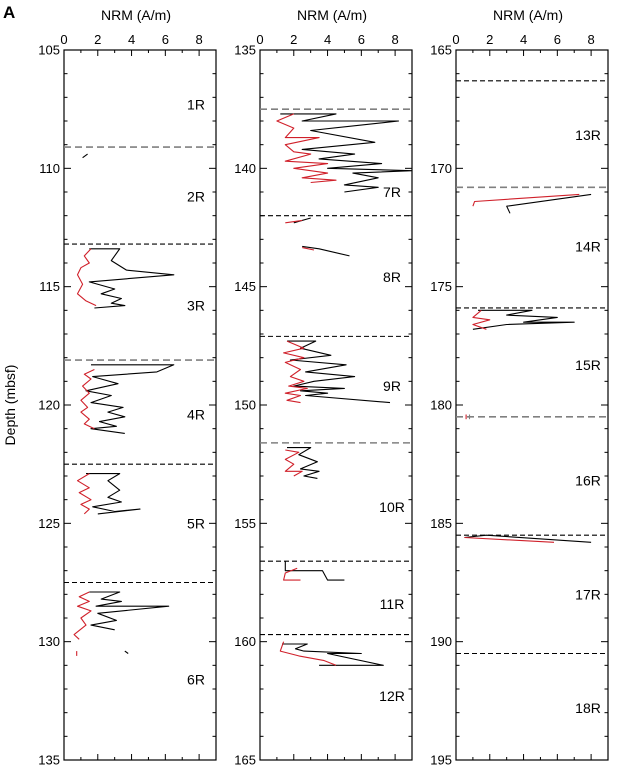 The height and width of the screenshot is (770, 620). I want to click on y-tick-label: 120, so click(49, 405).